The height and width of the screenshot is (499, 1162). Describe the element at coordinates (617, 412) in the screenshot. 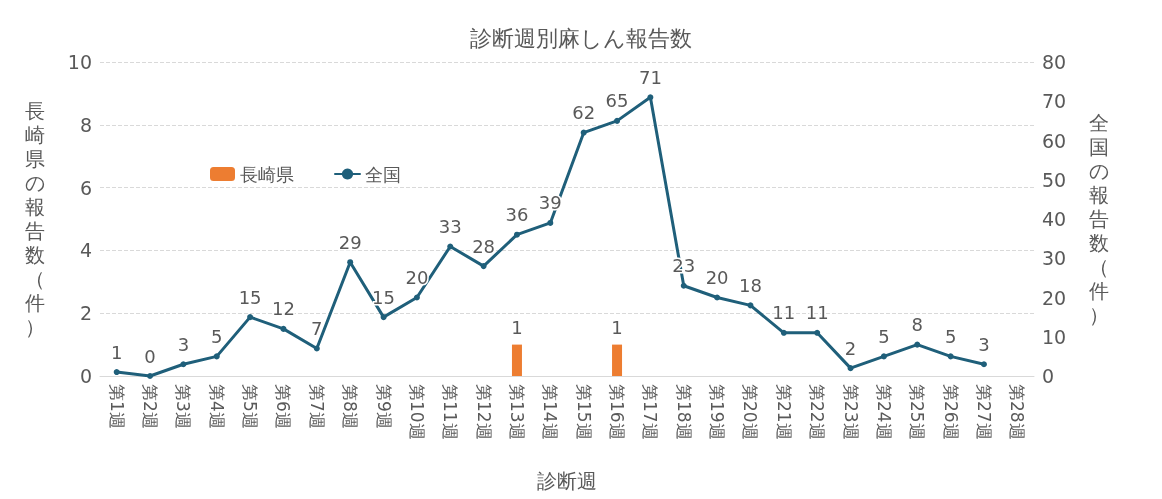

I see `x-tick-label: 第16週` at that location.